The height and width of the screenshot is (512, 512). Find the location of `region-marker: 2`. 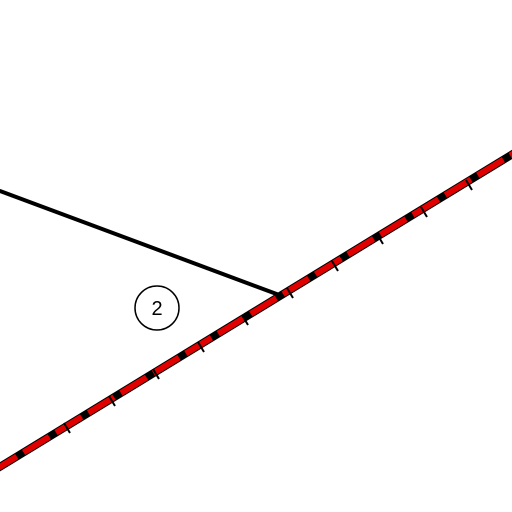

region-marker: 2 is located at coordinates (157, 308).